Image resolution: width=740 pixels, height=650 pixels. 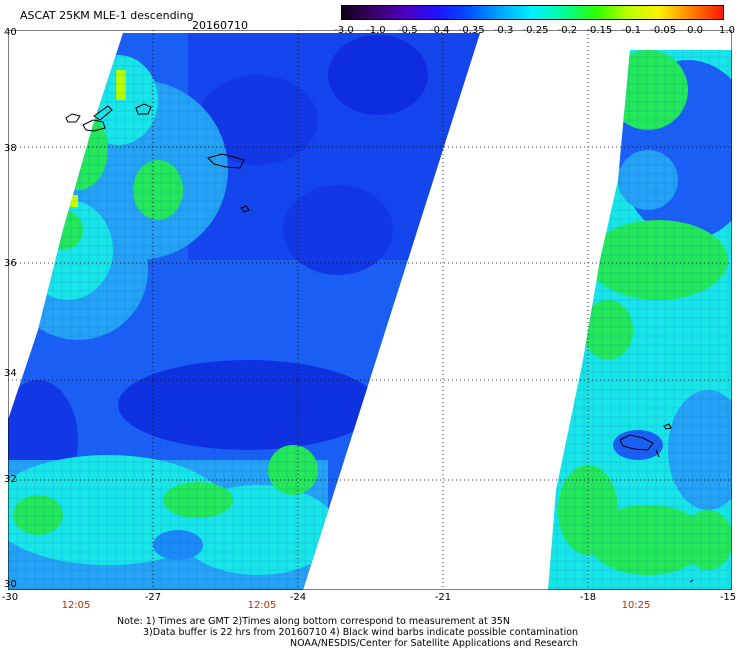 I want to click on lon-label: -27, so click(x=153, y=597).